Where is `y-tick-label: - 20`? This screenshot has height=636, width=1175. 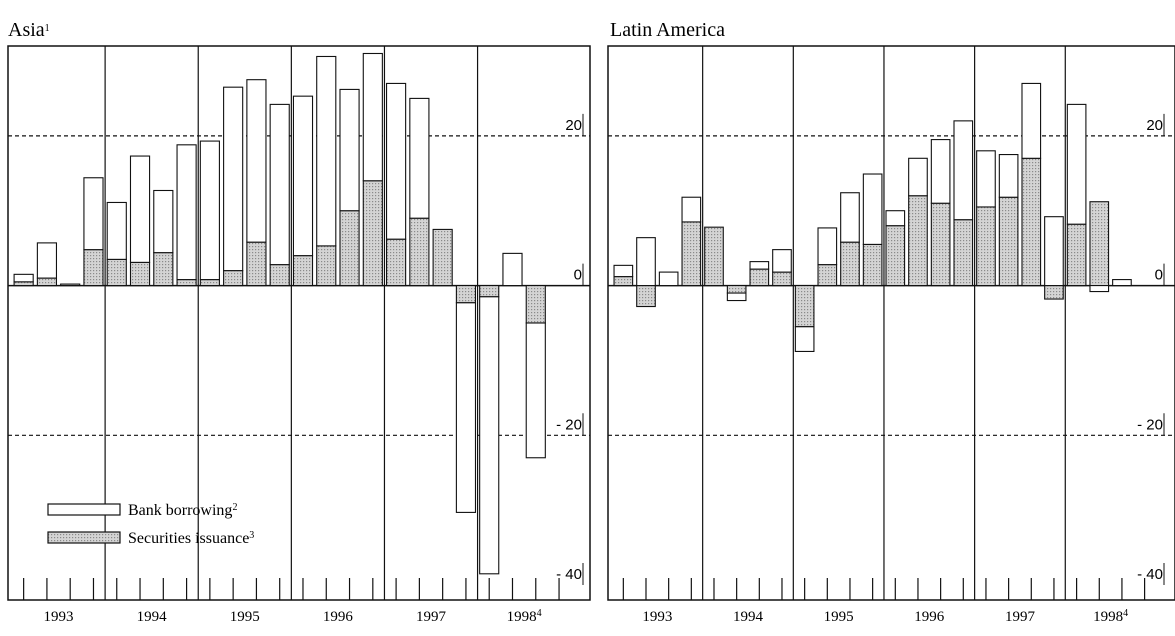 y-tick-label: - 20 is located at coordinates (569, 424).